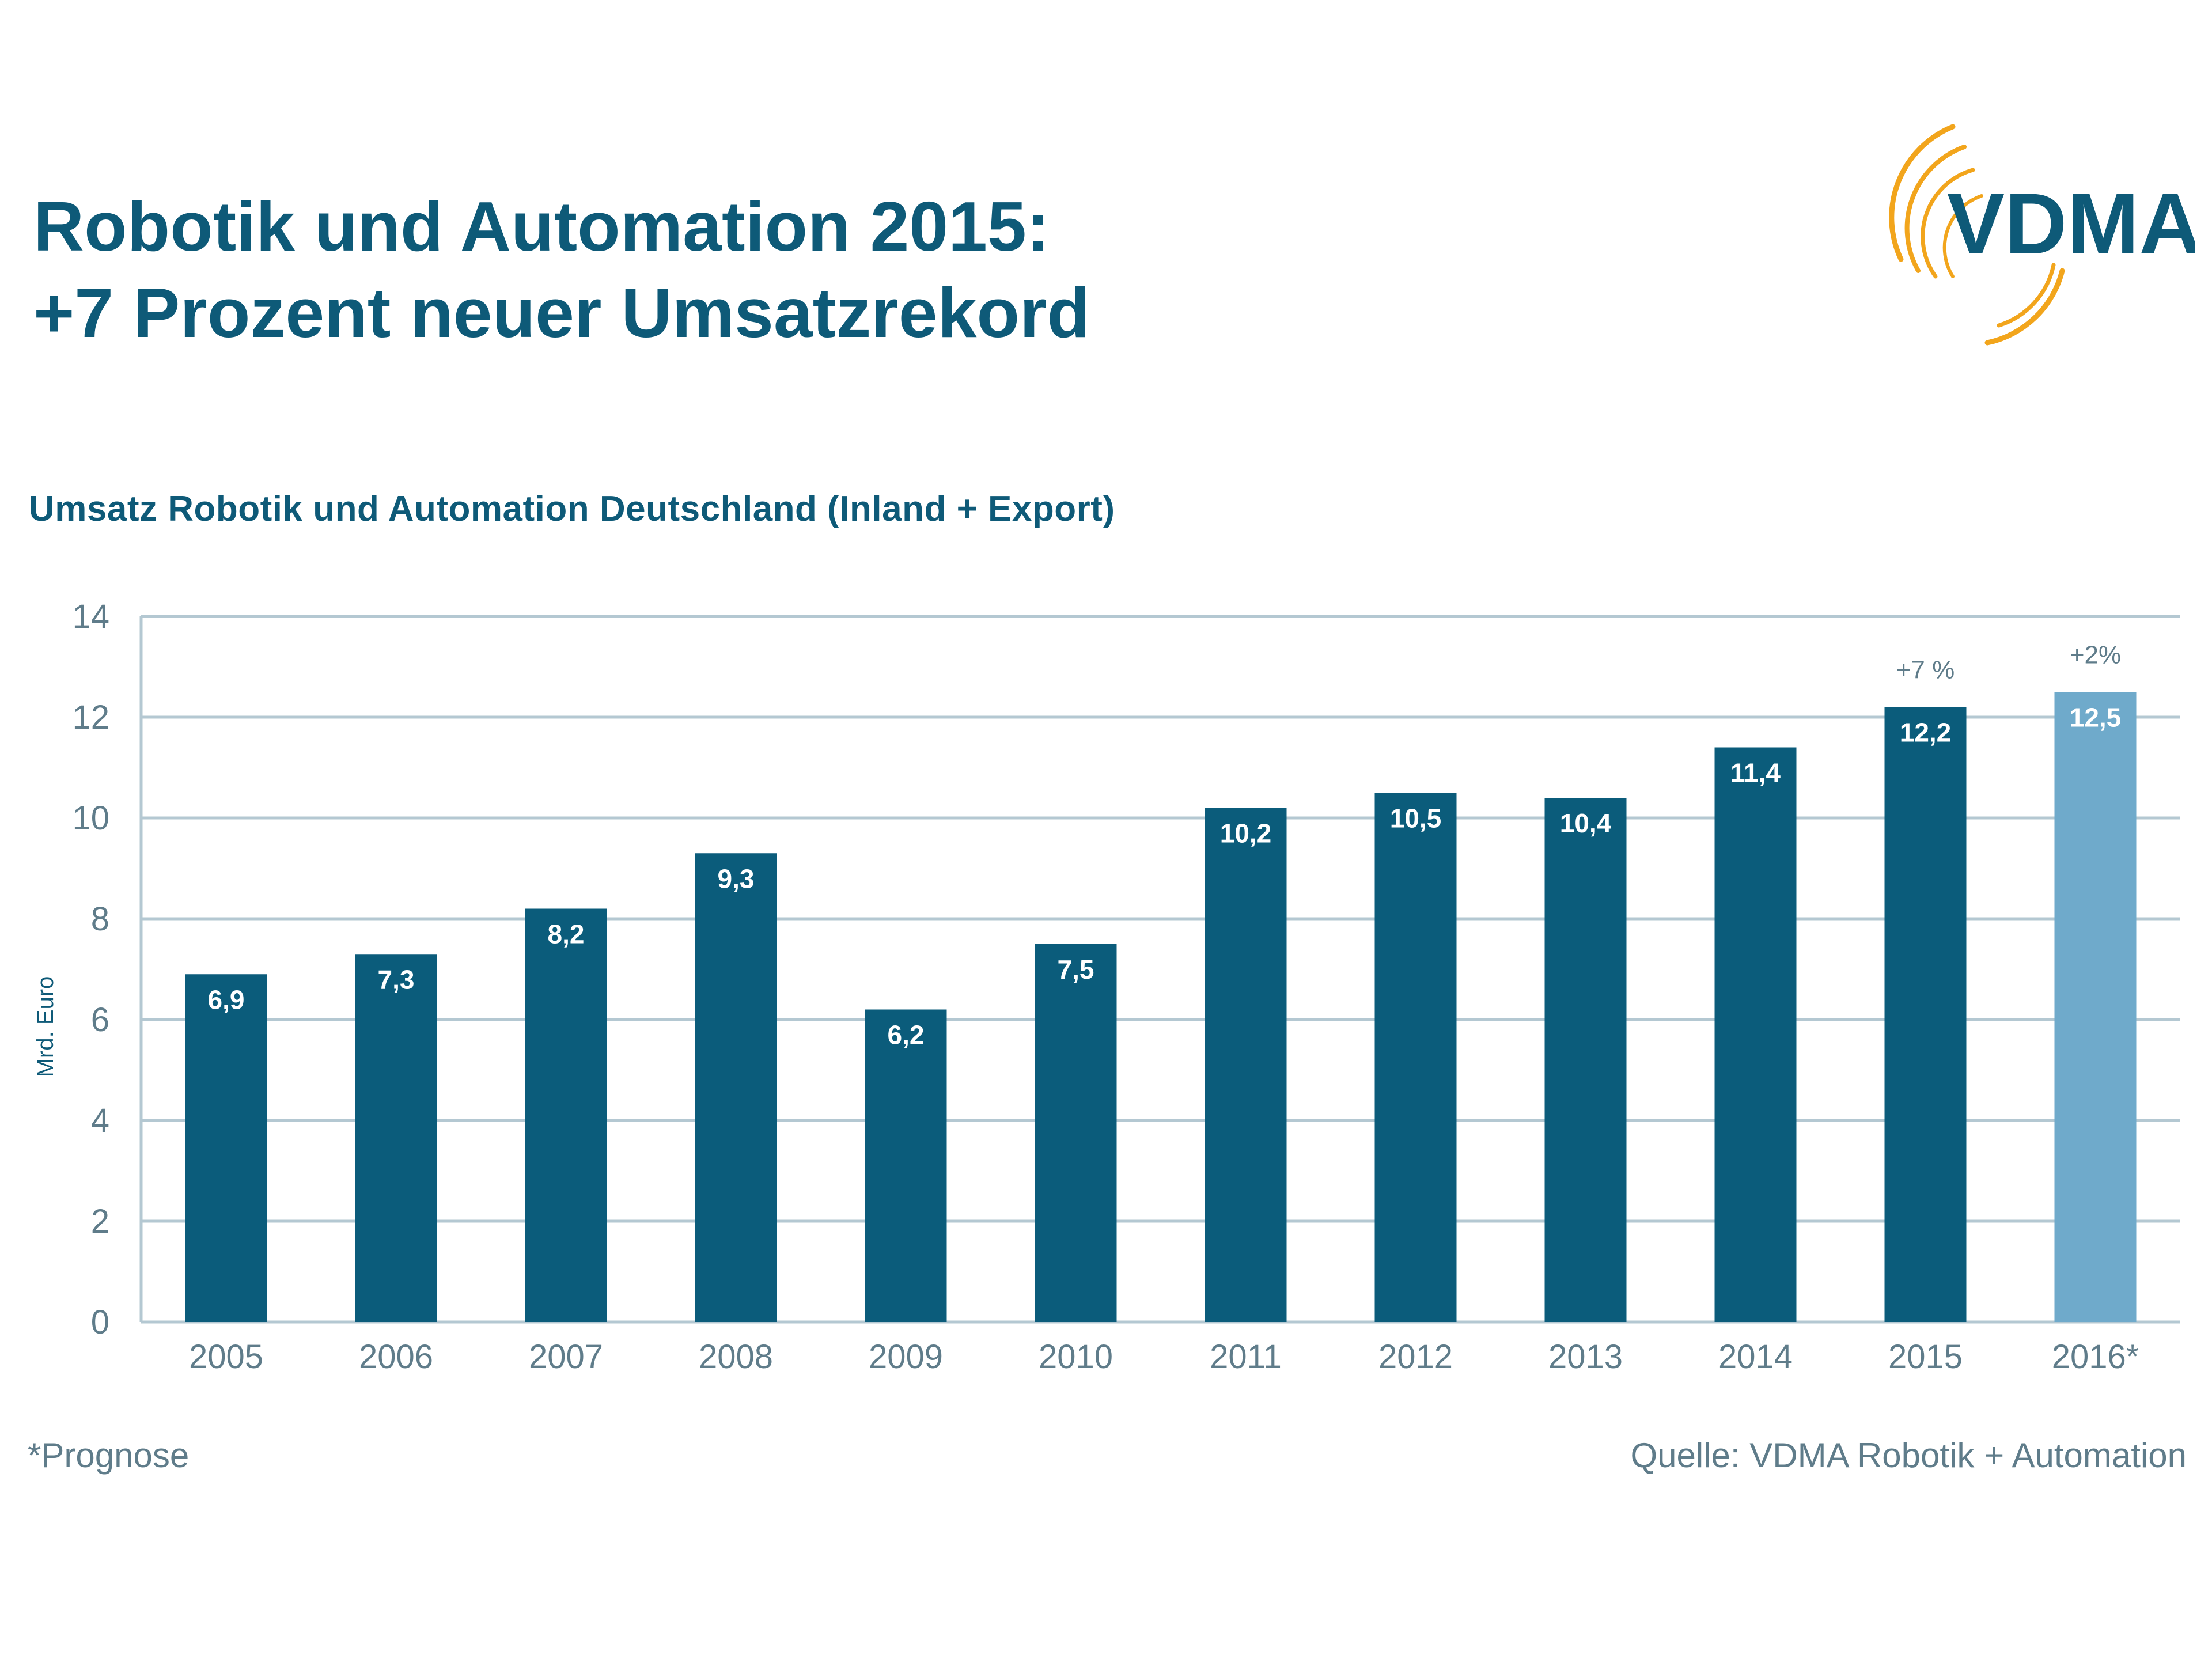 The height and width of the screenshot is (1659, 2212). What do you see at coordinates (1926, 733) in the screenshot?
I see `bar-value-label: 12,2` at bounding box center [1926, 733].